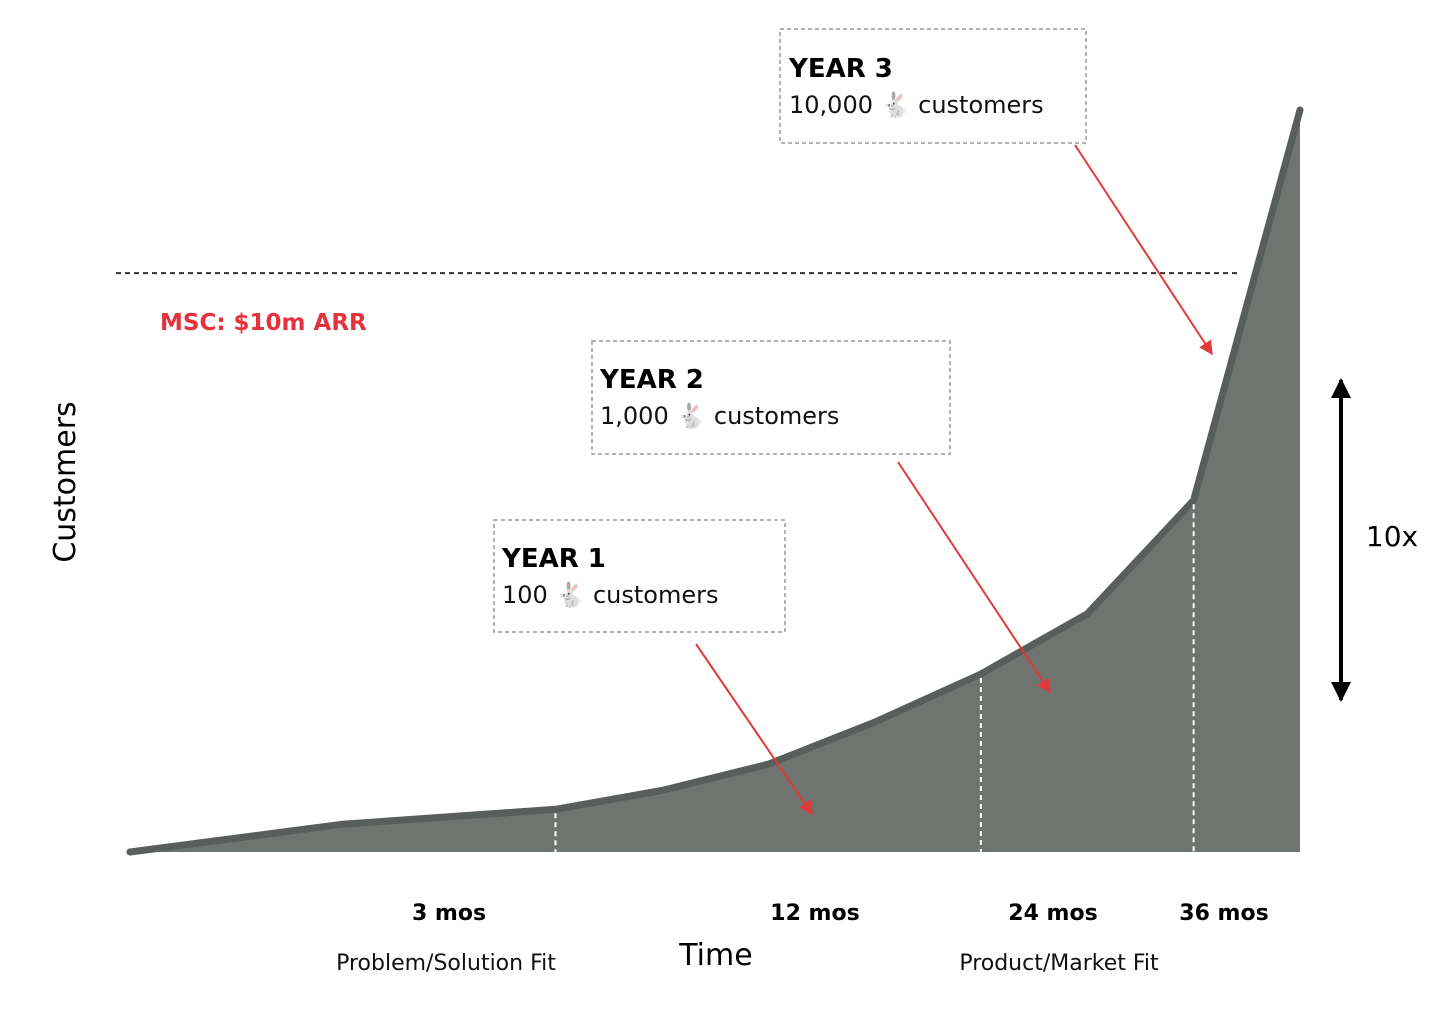 Image resolution: width=1456 pixels, height=1025 pixels. I want to click on year-1-detail: 100 🐇 customers, so click(610, 595).